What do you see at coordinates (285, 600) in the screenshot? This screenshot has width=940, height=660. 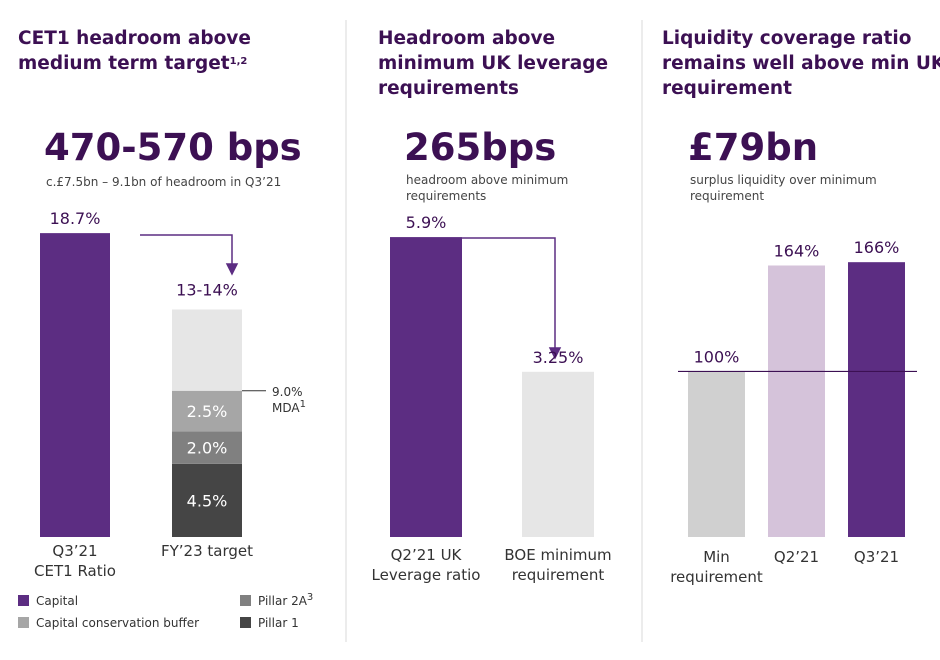 I see `legend-label: Pillar 2A3` at bounding box center [285, 600].